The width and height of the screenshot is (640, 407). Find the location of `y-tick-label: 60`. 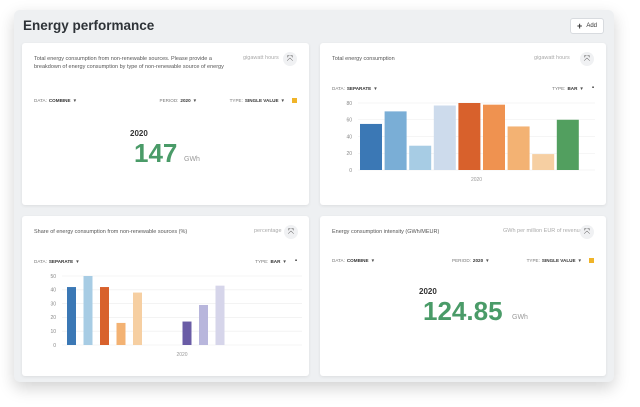

y-tick-label: 60 is located at coordinates (349, 121).